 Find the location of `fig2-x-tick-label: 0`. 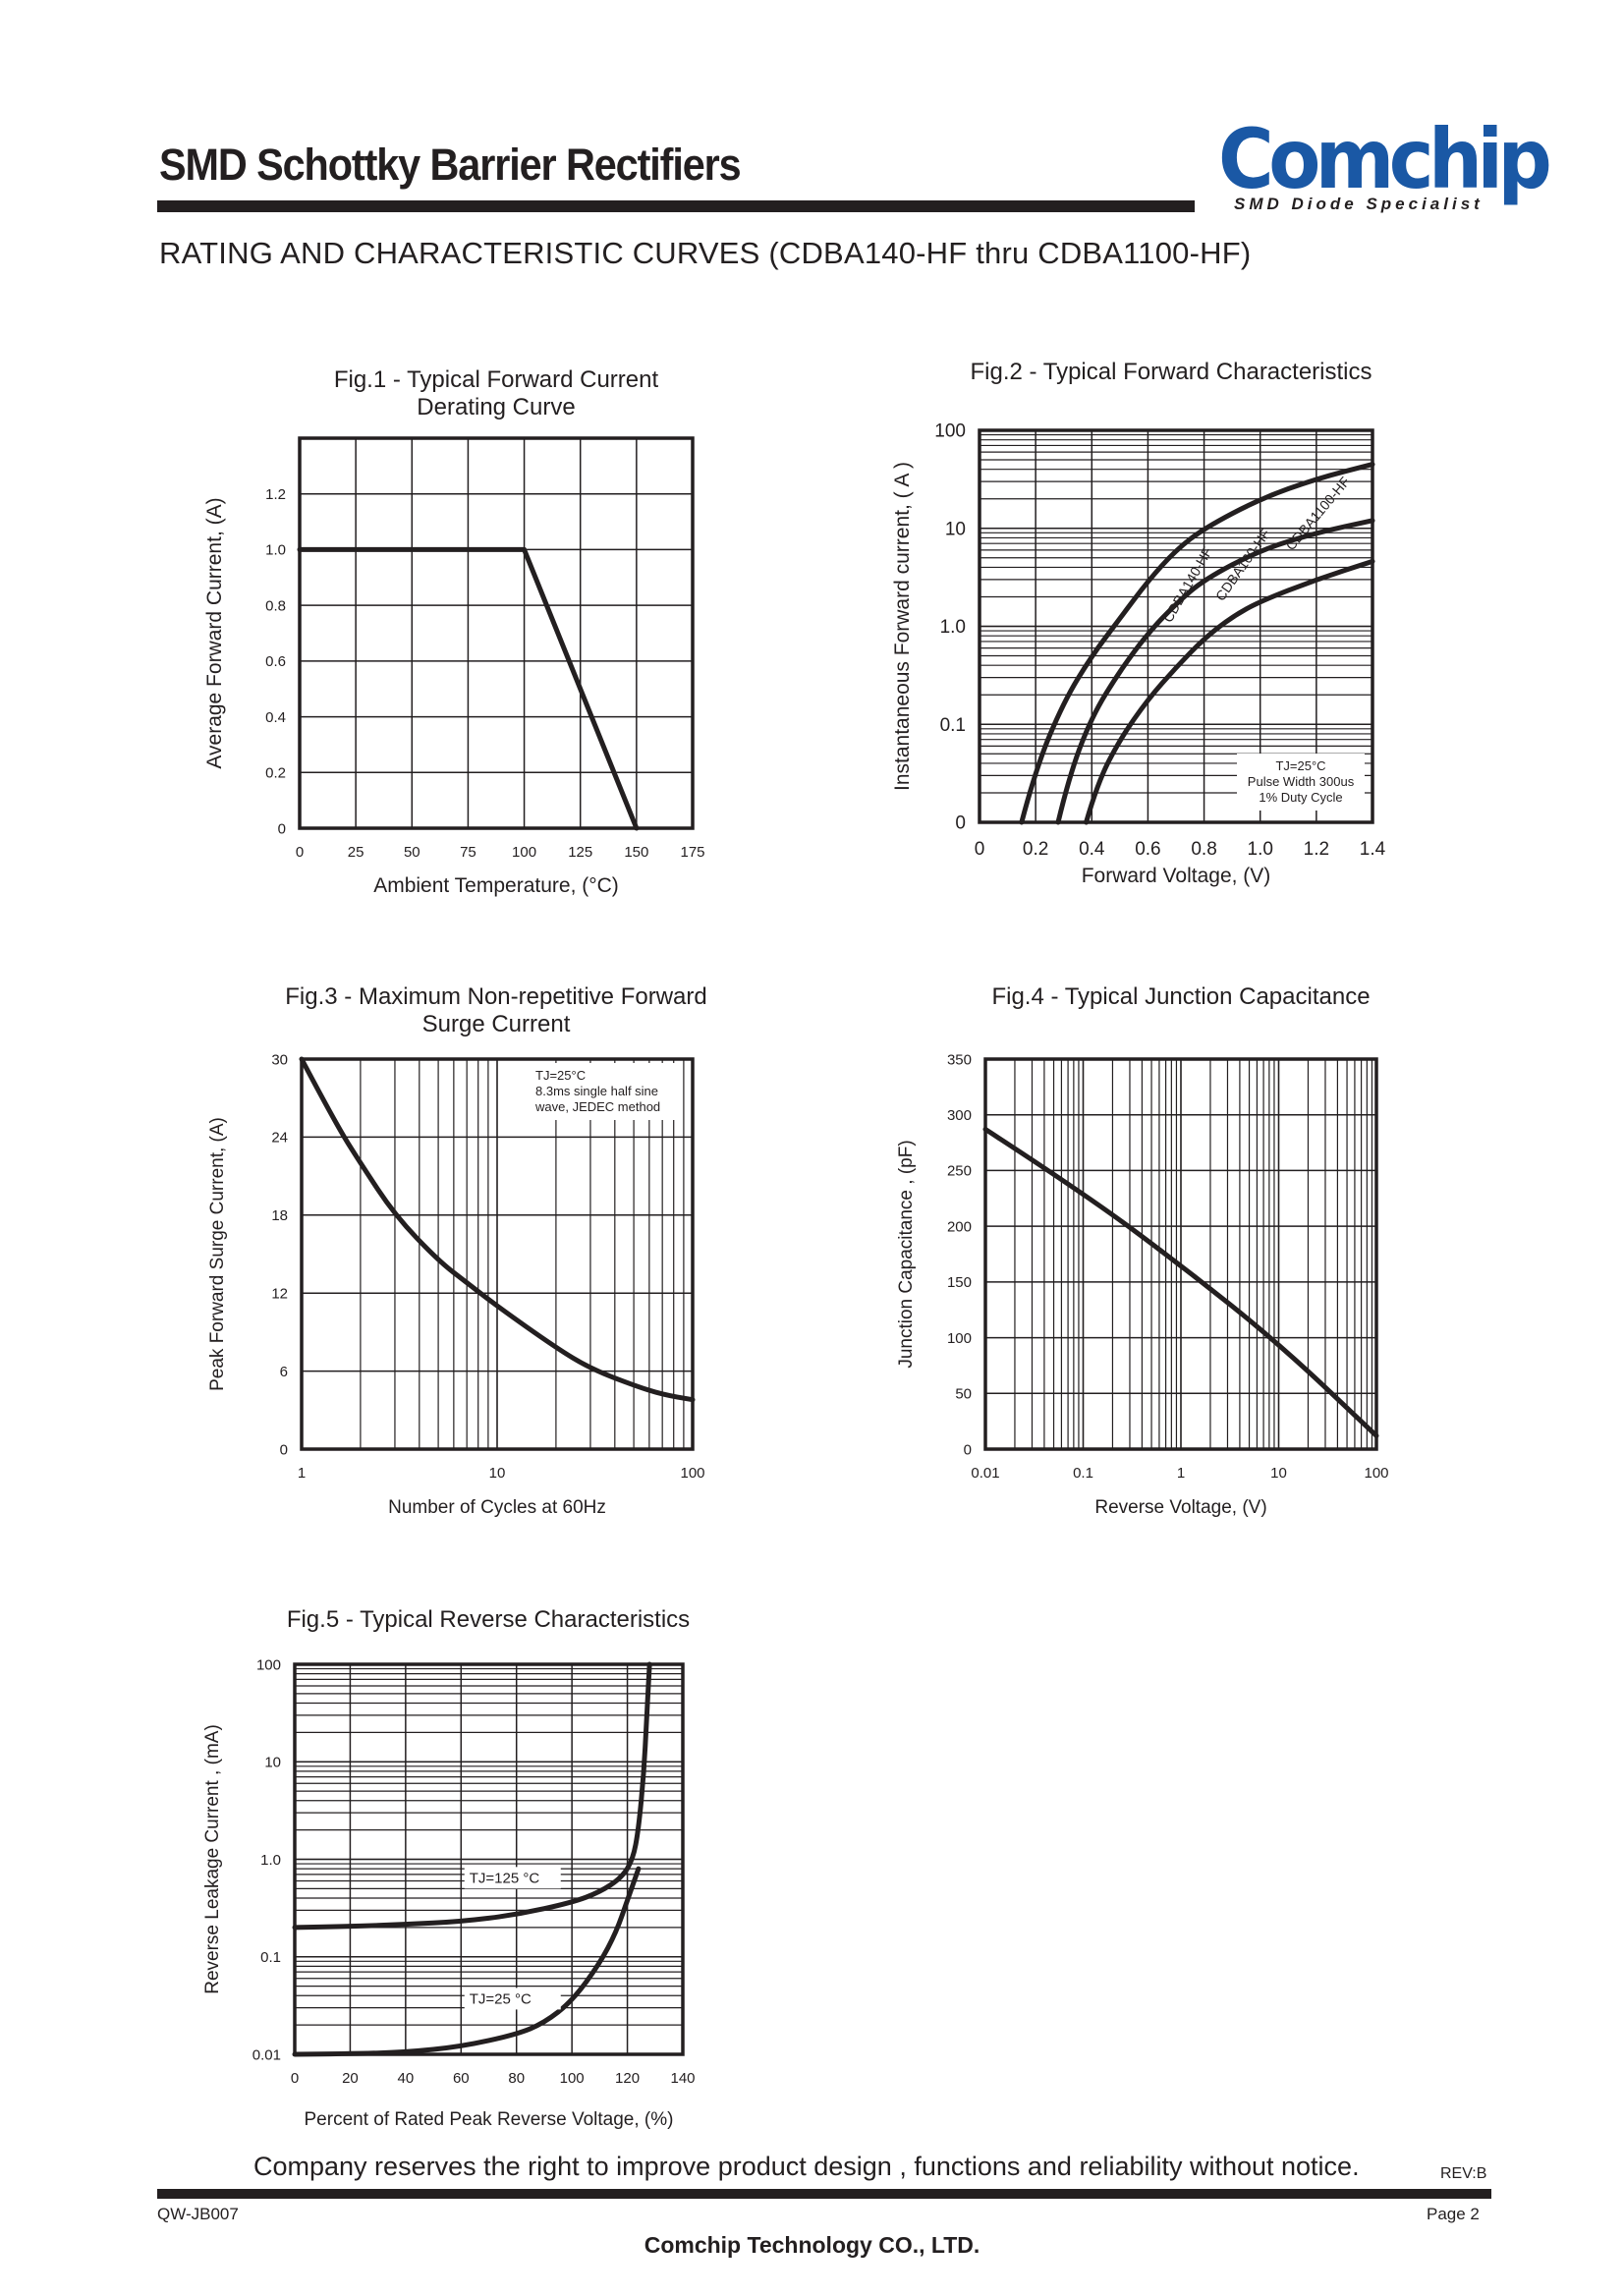

fig2-x-tick-label: 0 is located at coordinates (980, 849).